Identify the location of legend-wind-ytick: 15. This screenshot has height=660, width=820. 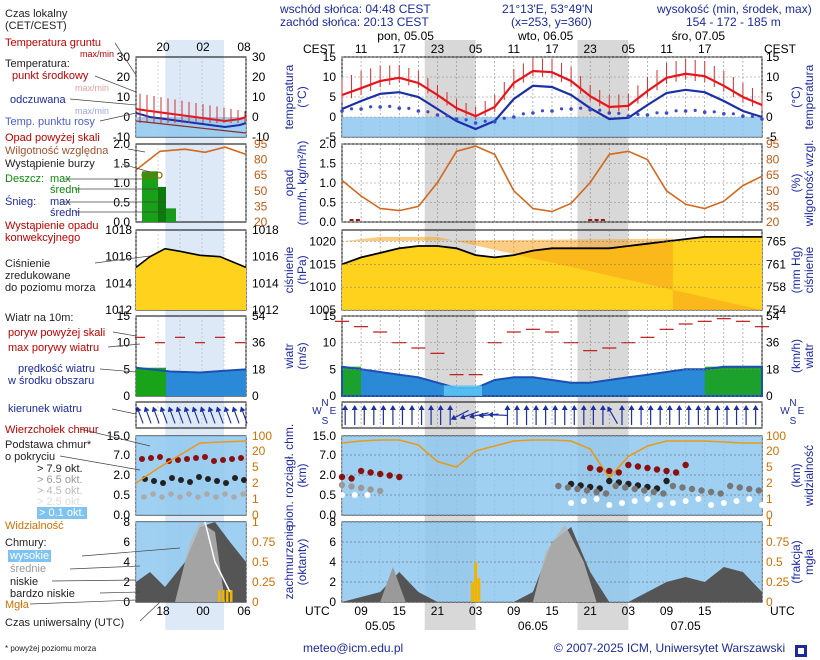
(124, 316).